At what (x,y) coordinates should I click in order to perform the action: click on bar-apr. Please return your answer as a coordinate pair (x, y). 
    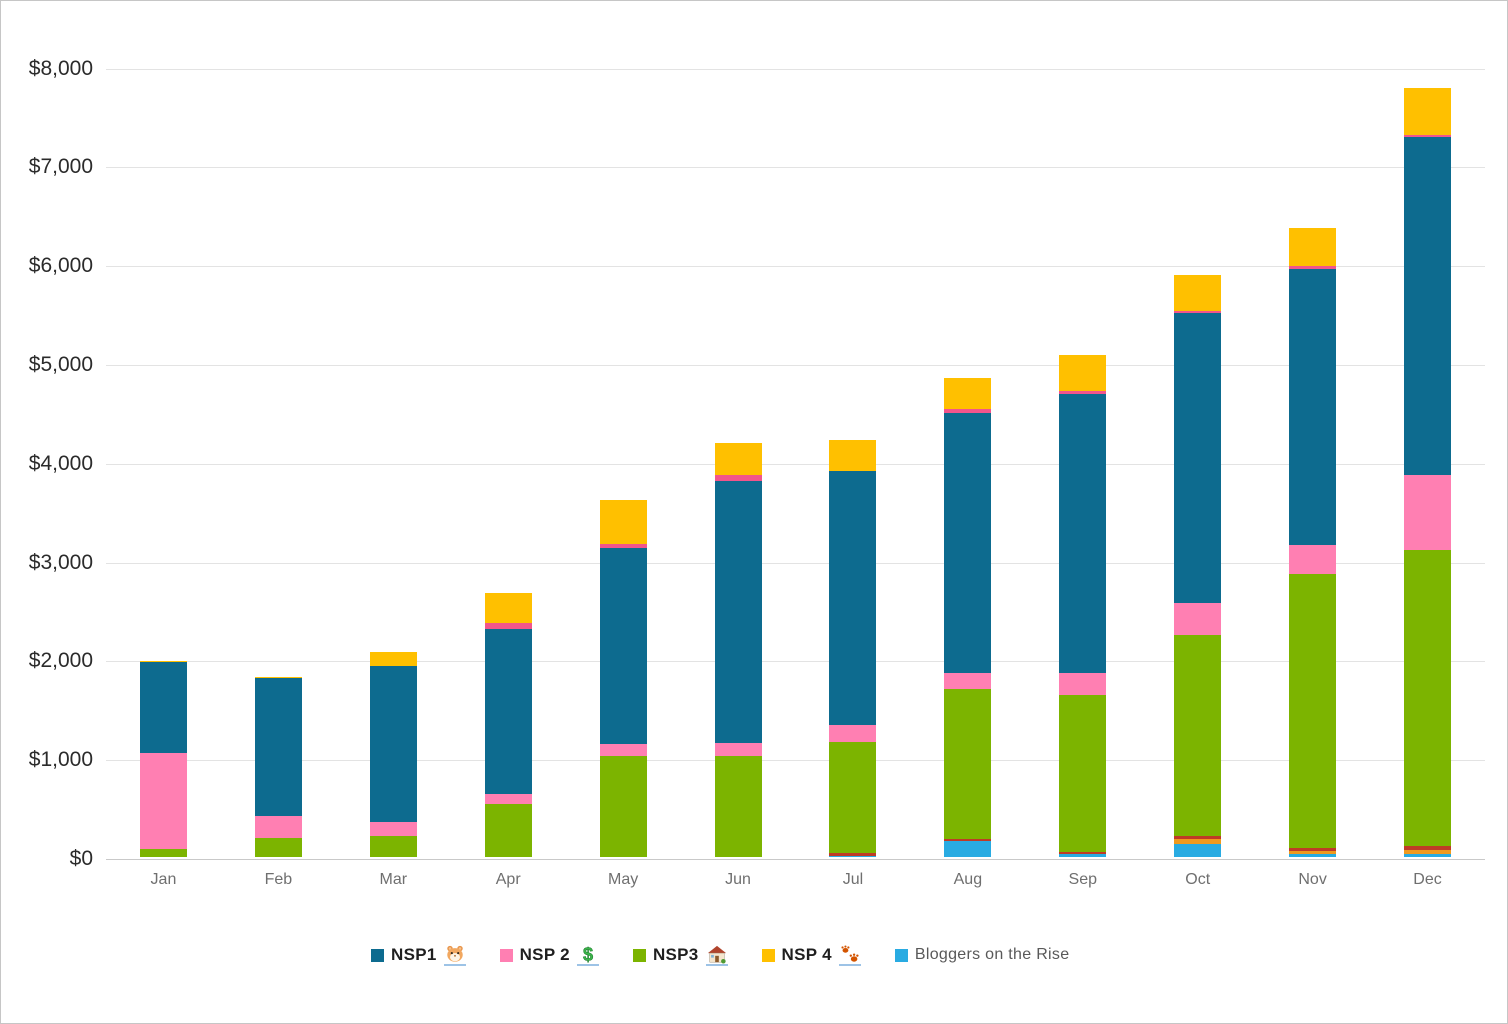
    Looking at the image, I should click on (508, 724).